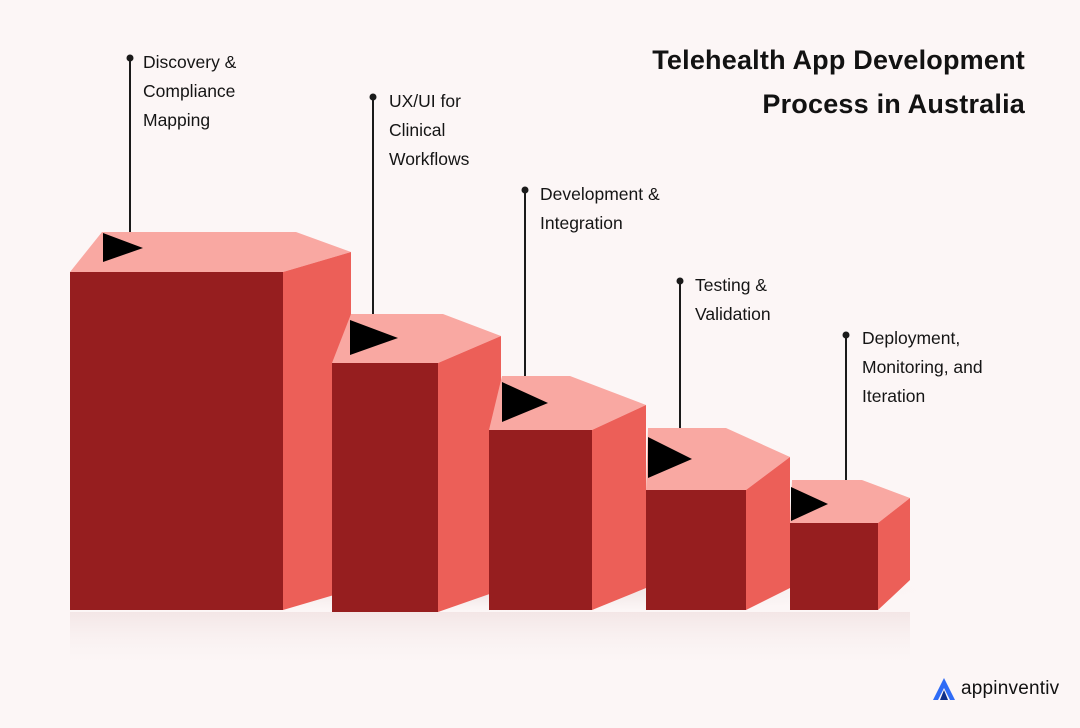 Image resolution: width=1080 pixels, height=728 pixels. I want to click on step-5-line-2: Monitoring, and, so click(922, 367).